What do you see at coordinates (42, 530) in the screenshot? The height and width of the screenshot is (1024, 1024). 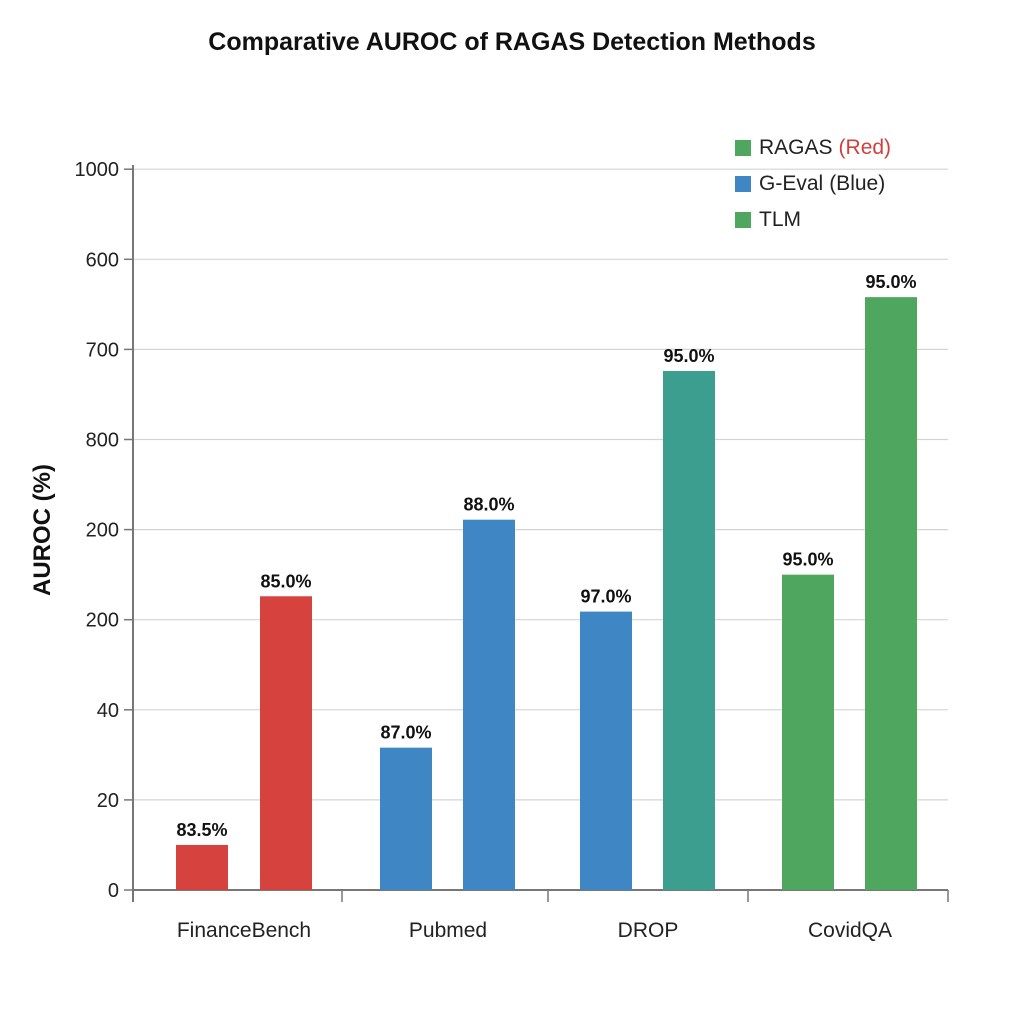 I see `y-axis-label: AUROC (%)` at bounding box center [42, 530].